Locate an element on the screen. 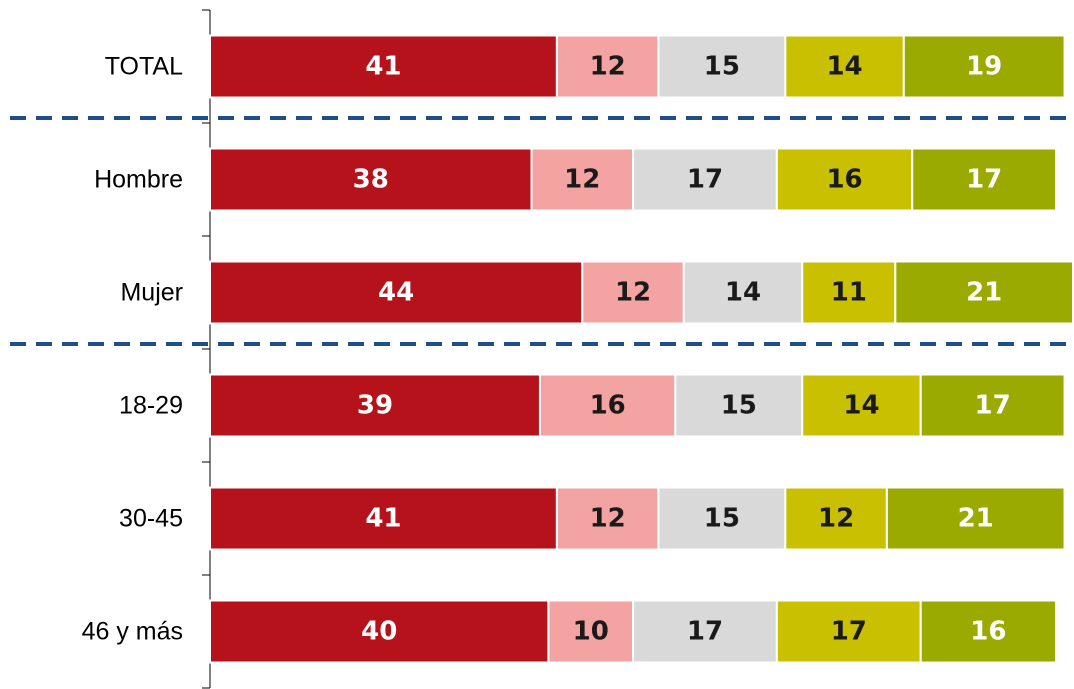  value-label: 38 is located at coordinates (371, 180).